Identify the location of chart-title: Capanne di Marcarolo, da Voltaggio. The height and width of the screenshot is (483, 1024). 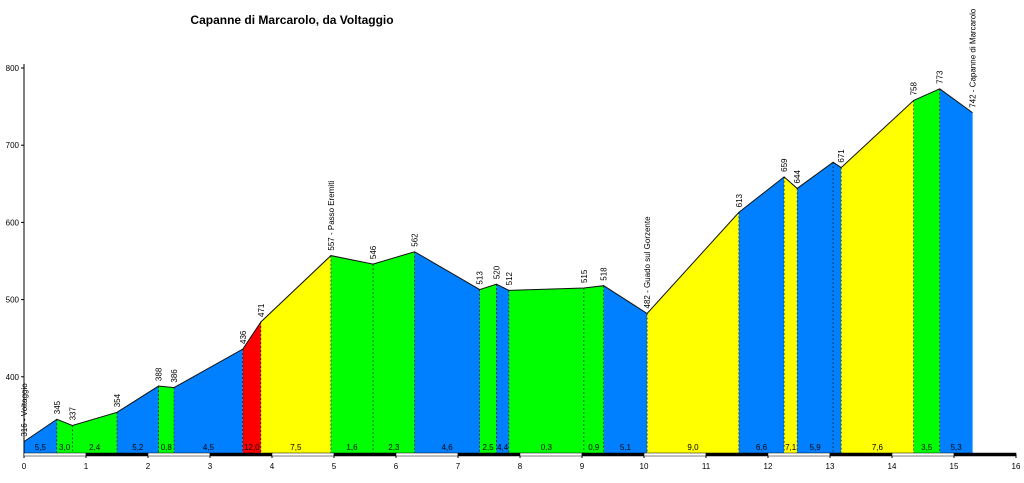
(291, 20).